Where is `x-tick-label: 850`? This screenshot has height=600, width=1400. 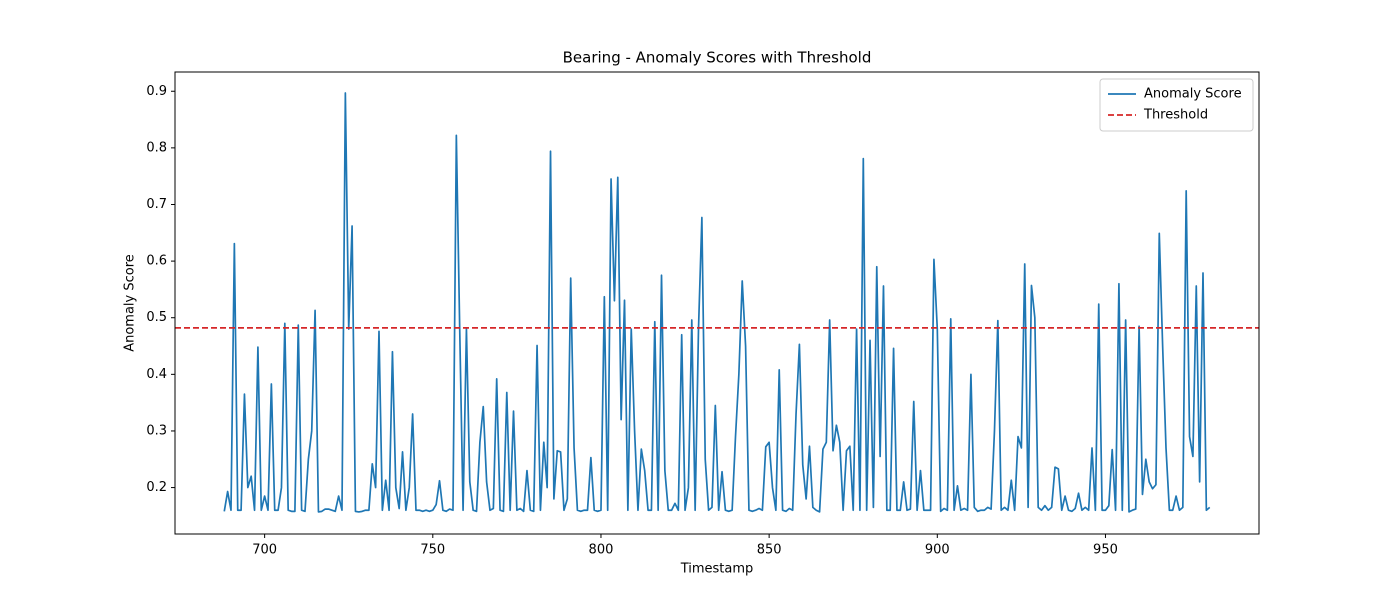 x-tick-label: 850 is located at coordinates (769, 550).